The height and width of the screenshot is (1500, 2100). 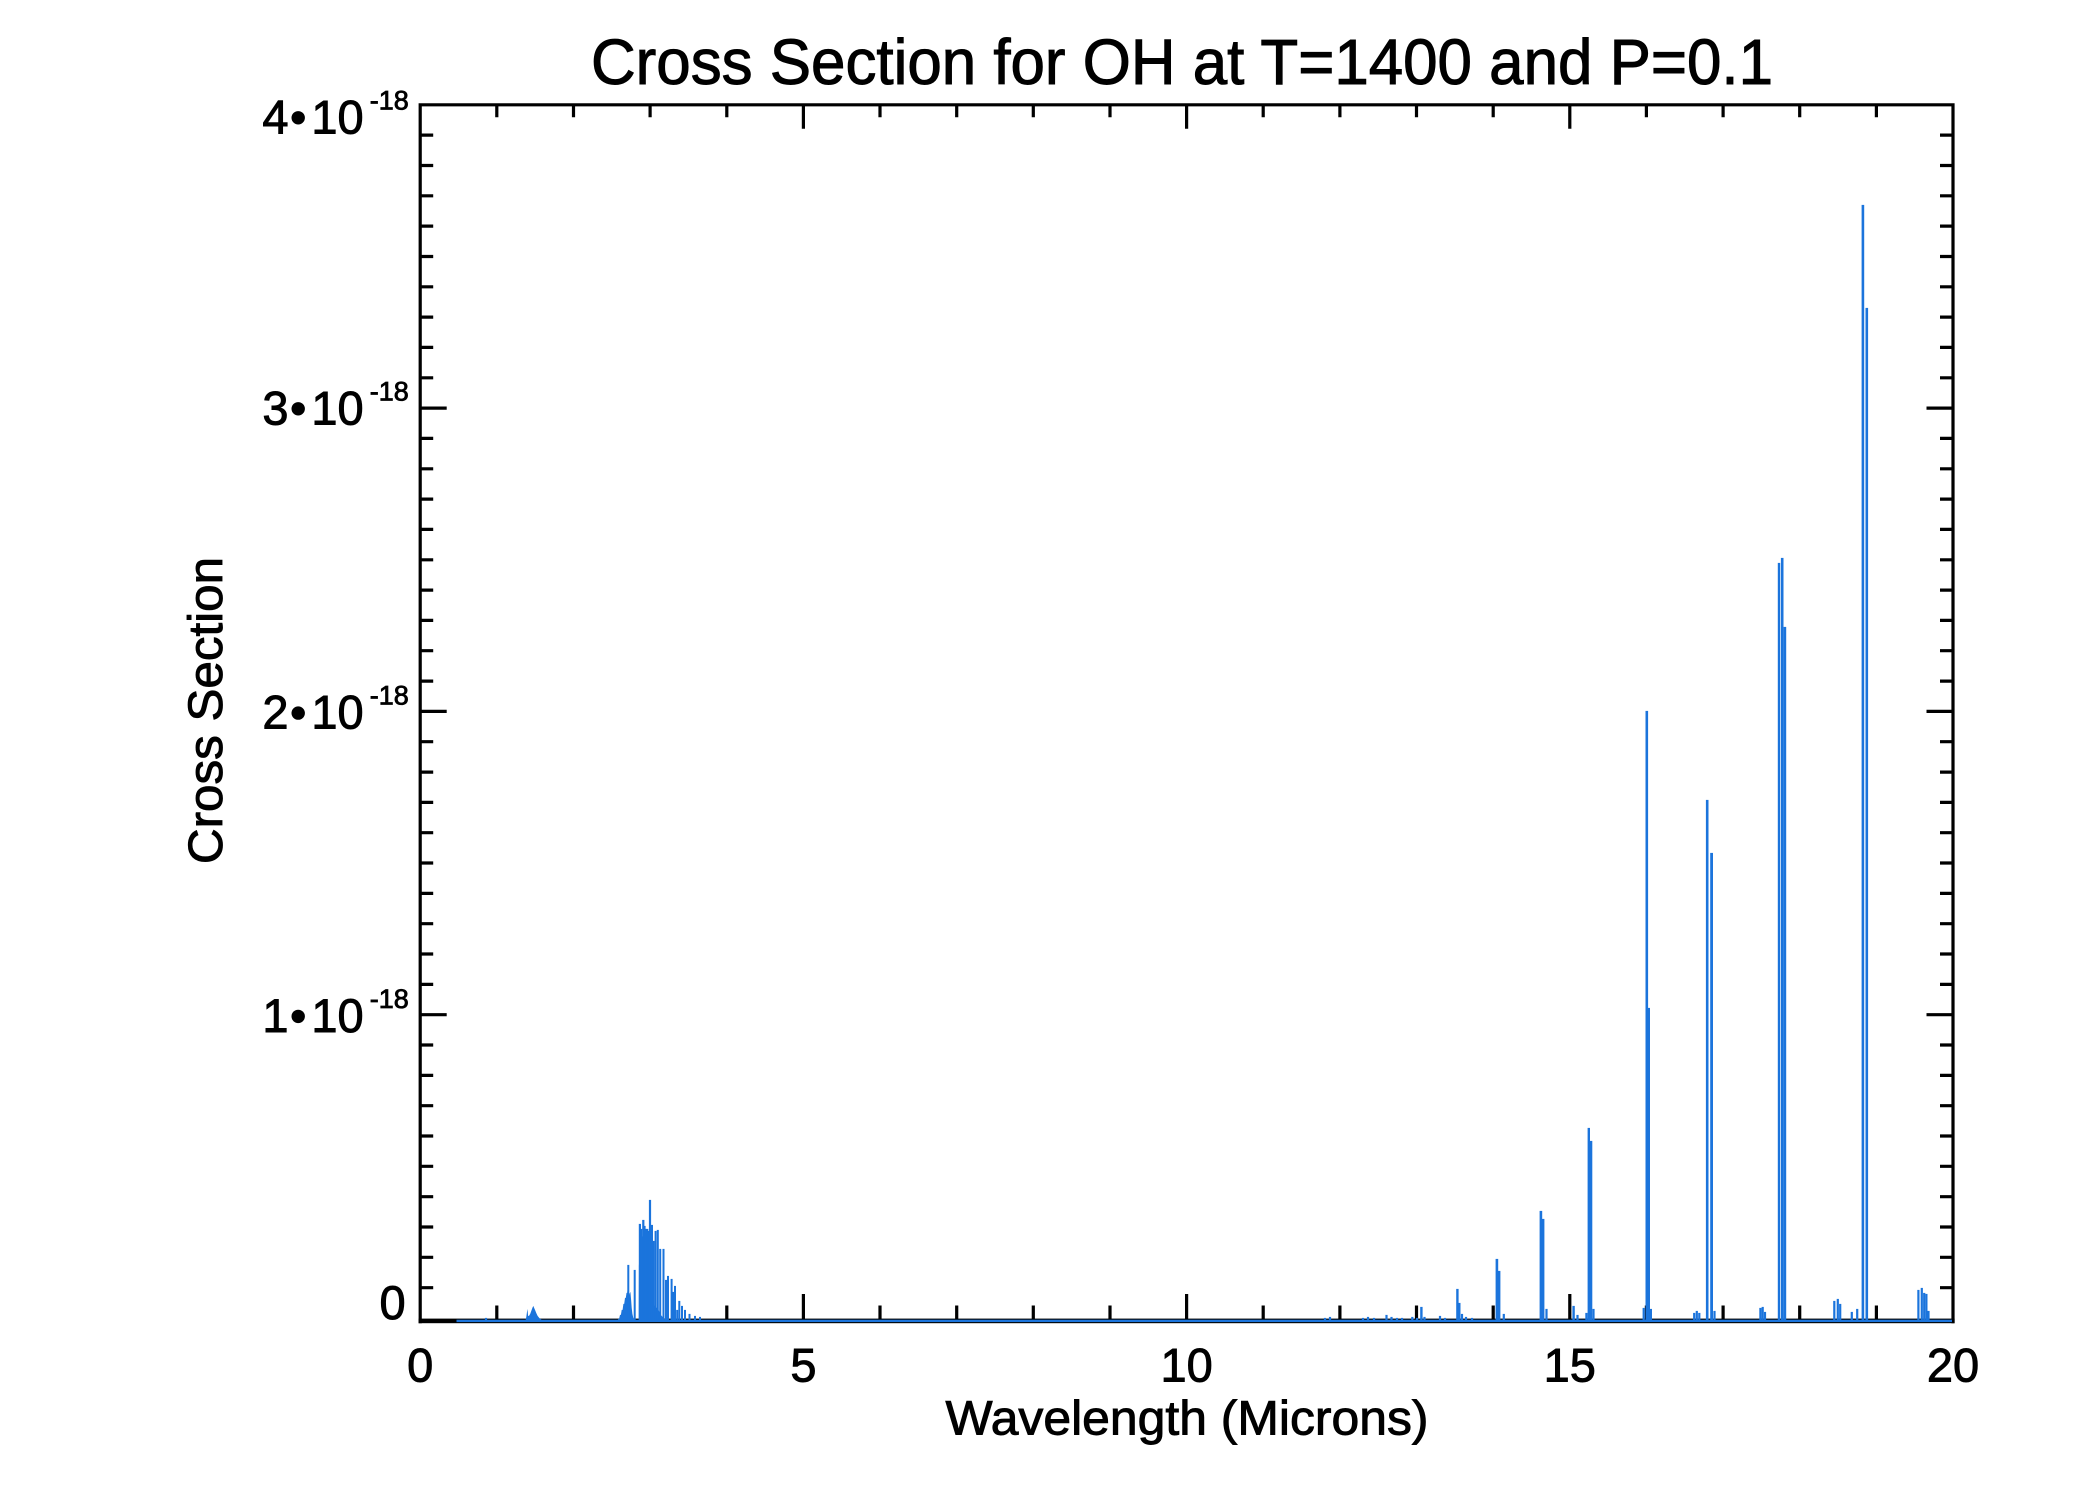 What do you see at coordinates (1570, 1365) in the screenshot?
I see `svg-text: 15` at bounding box center [1570, 1365].